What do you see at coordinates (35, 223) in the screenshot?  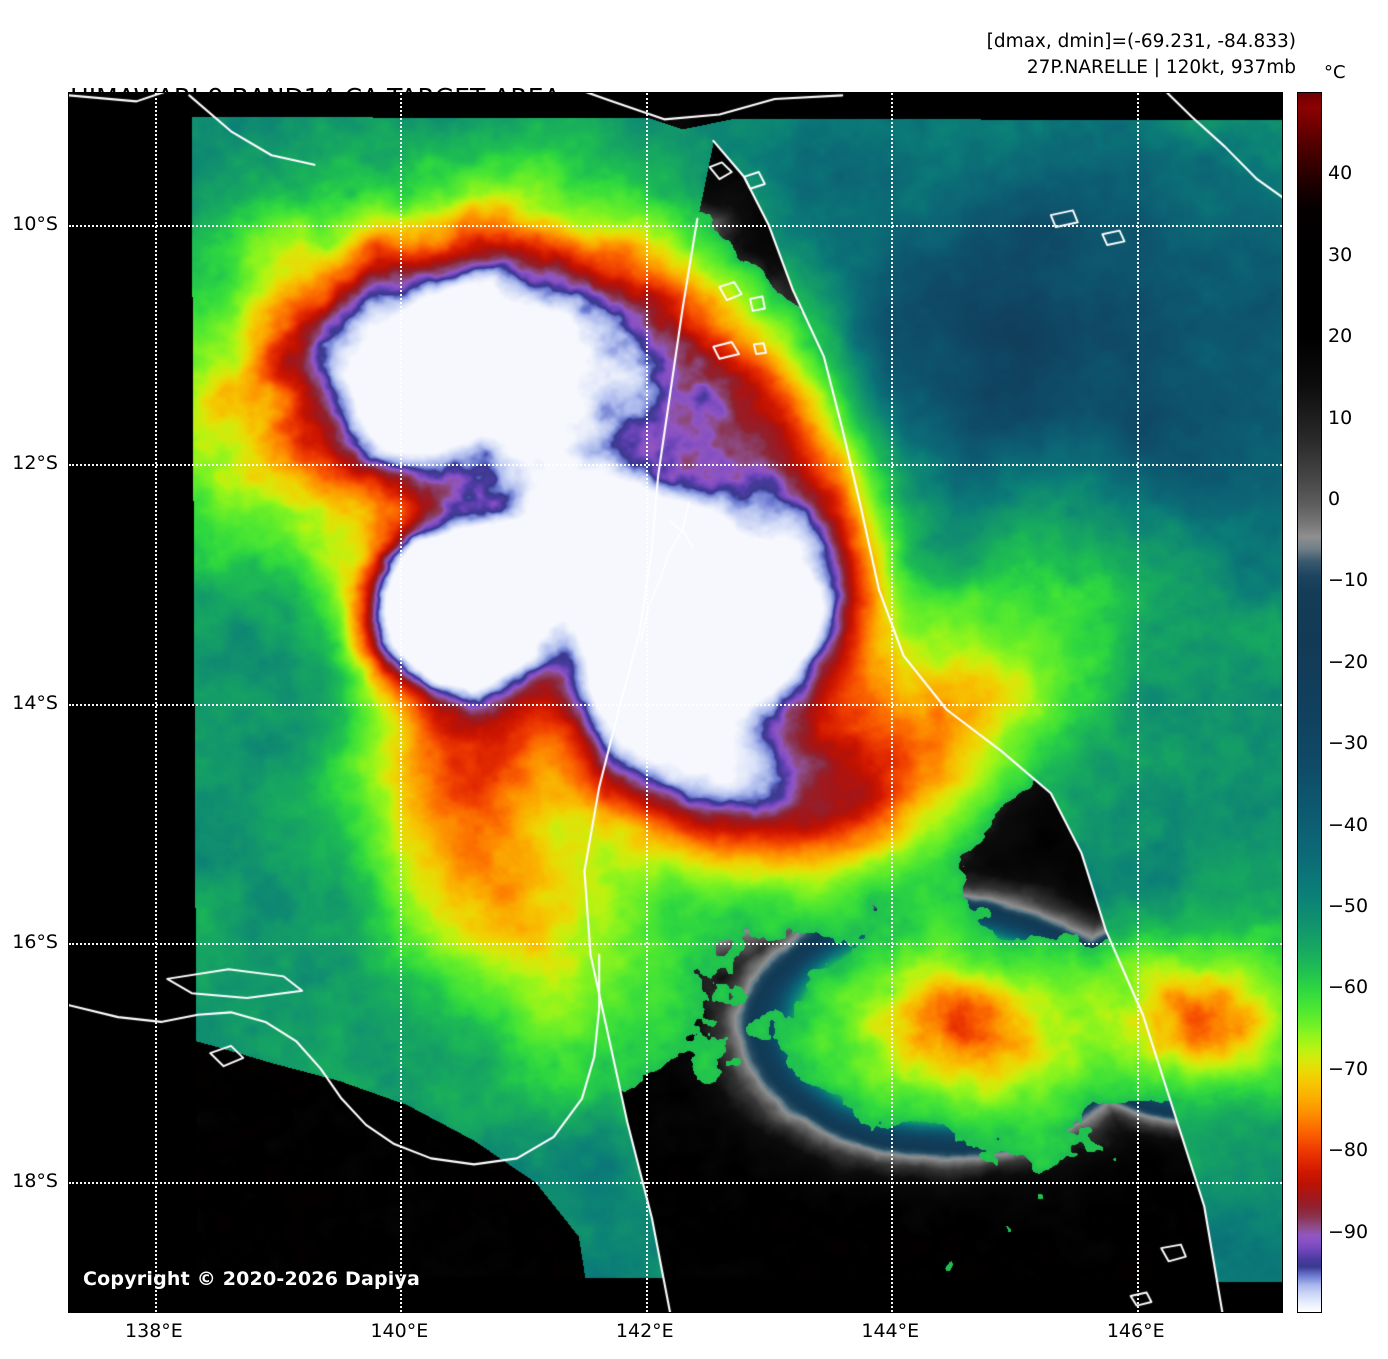 I see `latitude-tick-label: 10°S` at bounding box center [35, 223].